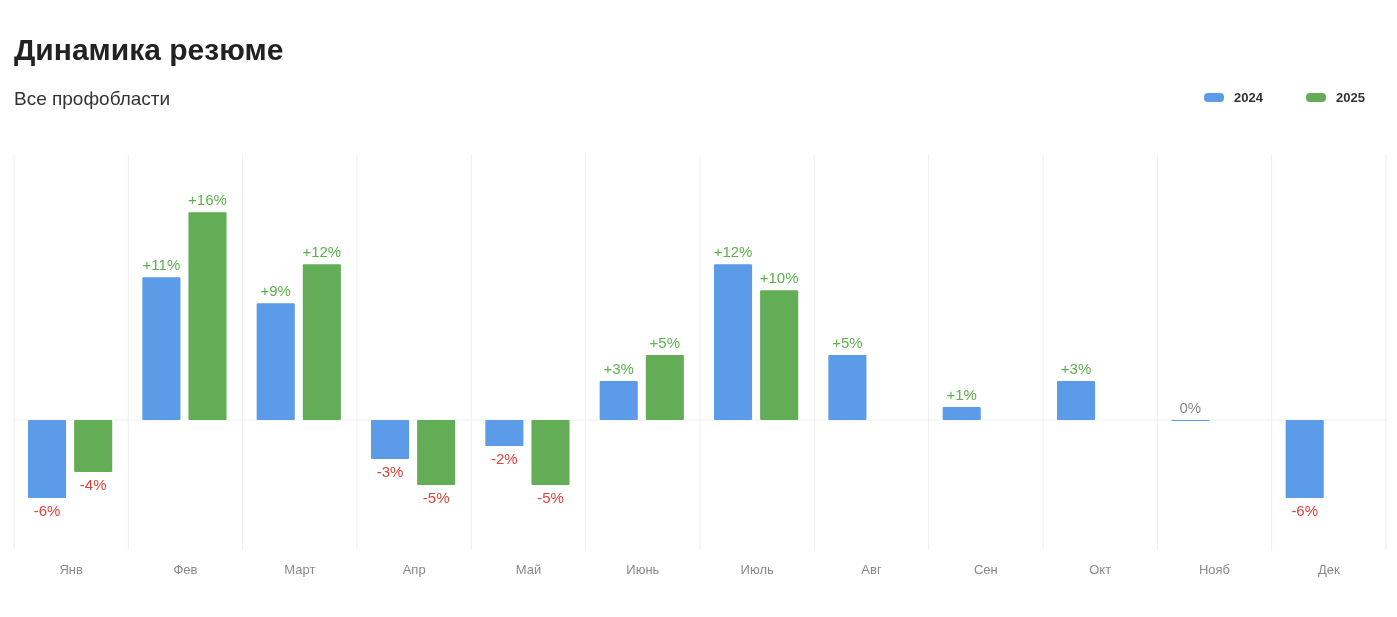 Image resolution: width=1397 pixels, height=617 pixels. I want to click on x-tick-label: Сен, so click(985, 569).